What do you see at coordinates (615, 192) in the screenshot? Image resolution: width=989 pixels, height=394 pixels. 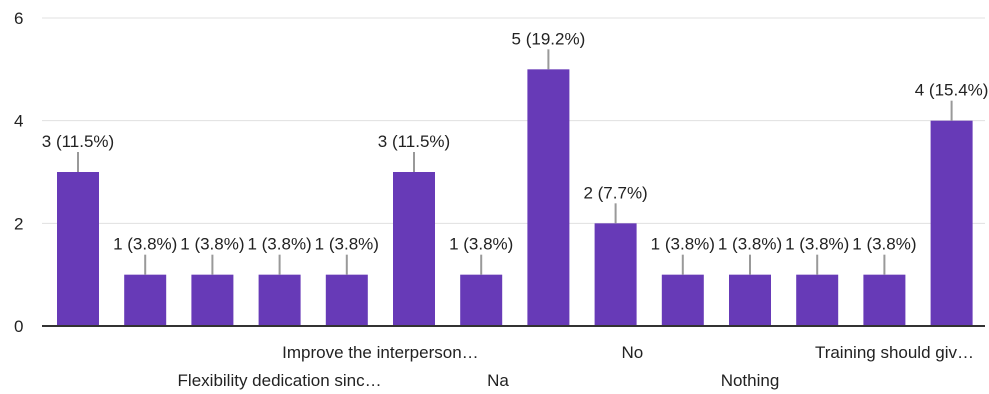 I see `data-label: 2 (7.7%)` at bounding box center [615, 192].